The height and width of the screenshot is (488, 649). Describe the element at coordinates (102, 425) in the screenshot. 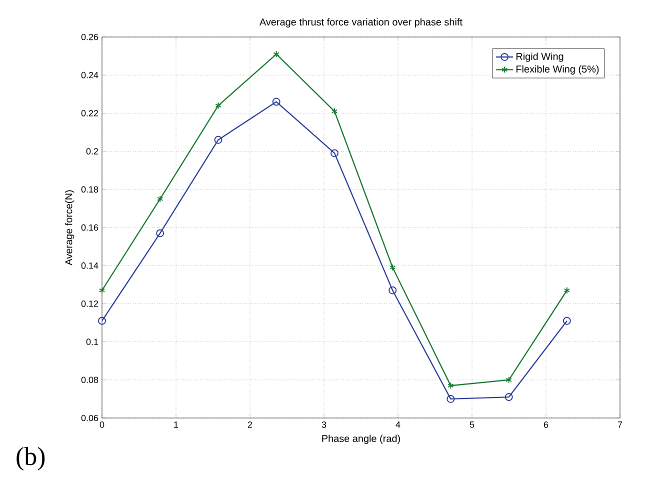

I see `x-tick-label: 0` at that location.